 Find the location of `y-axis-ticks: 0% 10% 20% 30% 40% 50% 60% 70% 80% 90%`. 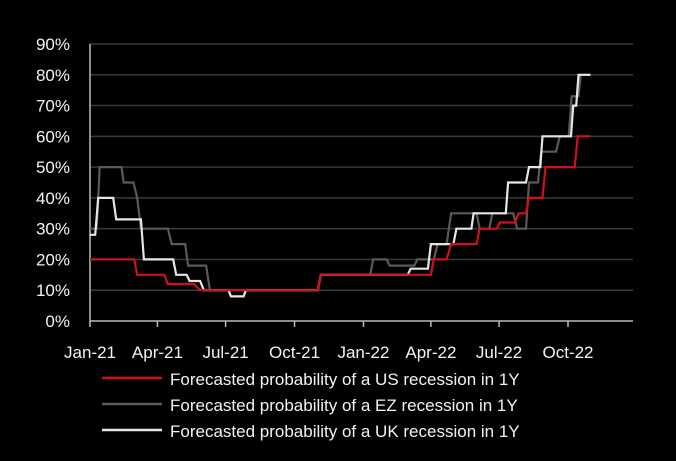

y-axis-ticks: 0% 10% 20% 30% 40% 50% 60% 70% 80% 90% is located at coordinates (53, 183).